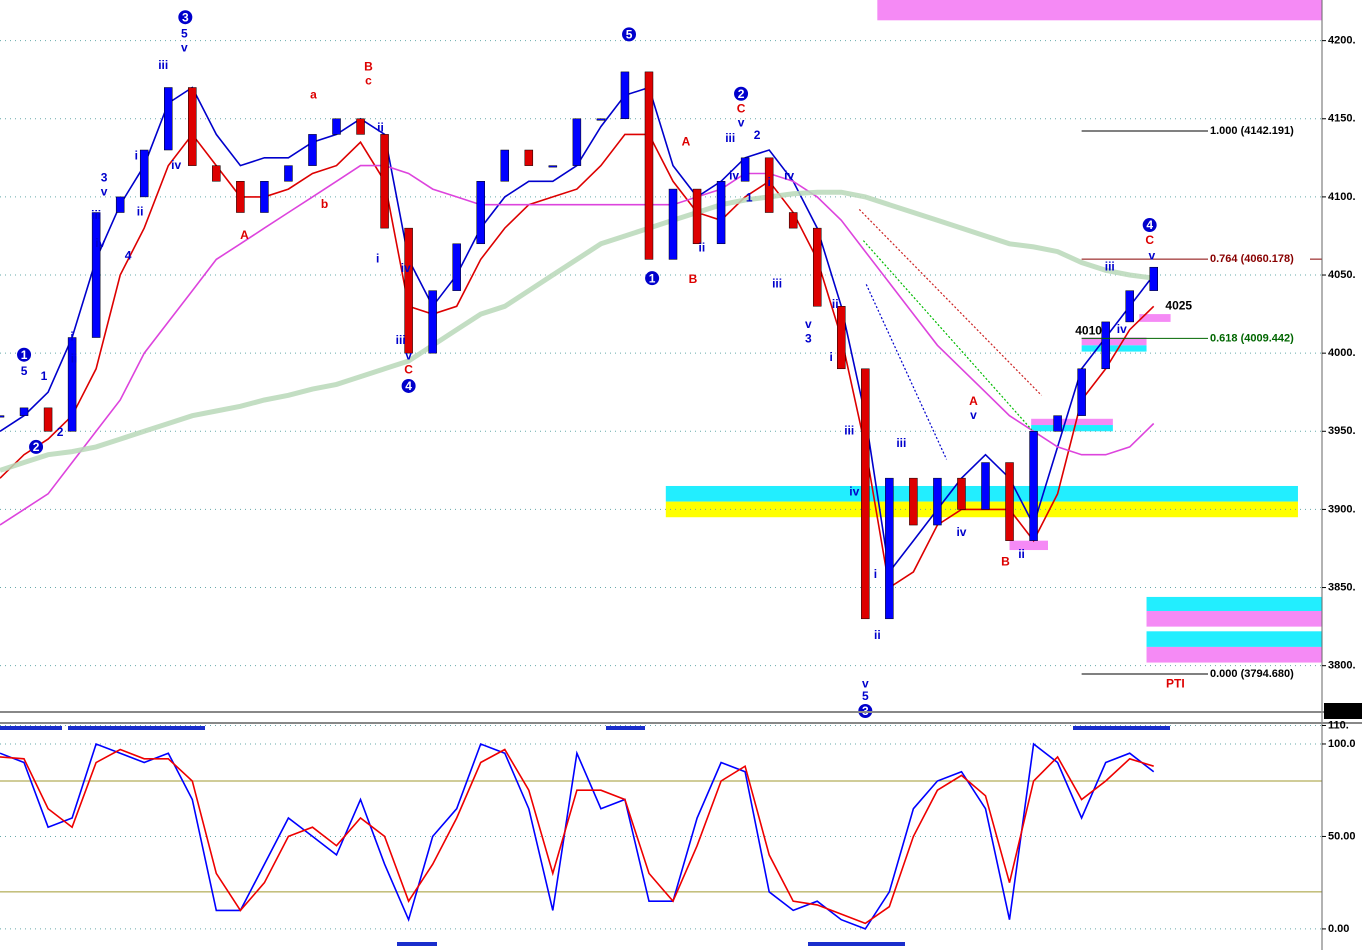 The image size is (1362, 950). I want to click on y-tick-label: 4100., so click(1342, 197).